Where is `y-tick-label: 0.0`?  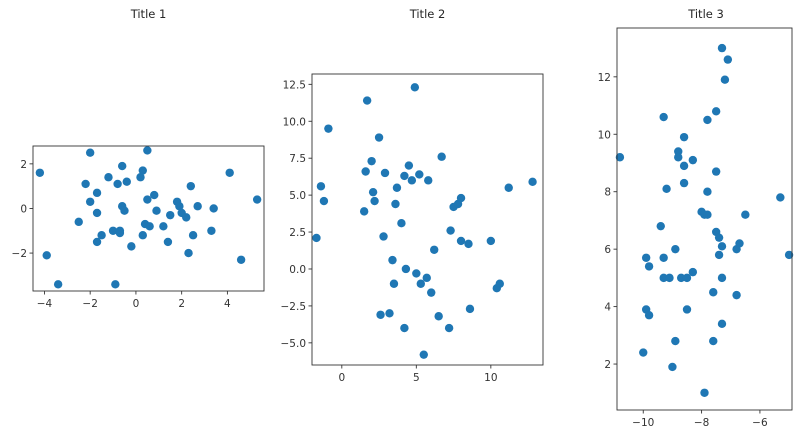
y-tick-label: 0.0 is located at coordinates (297, 270).